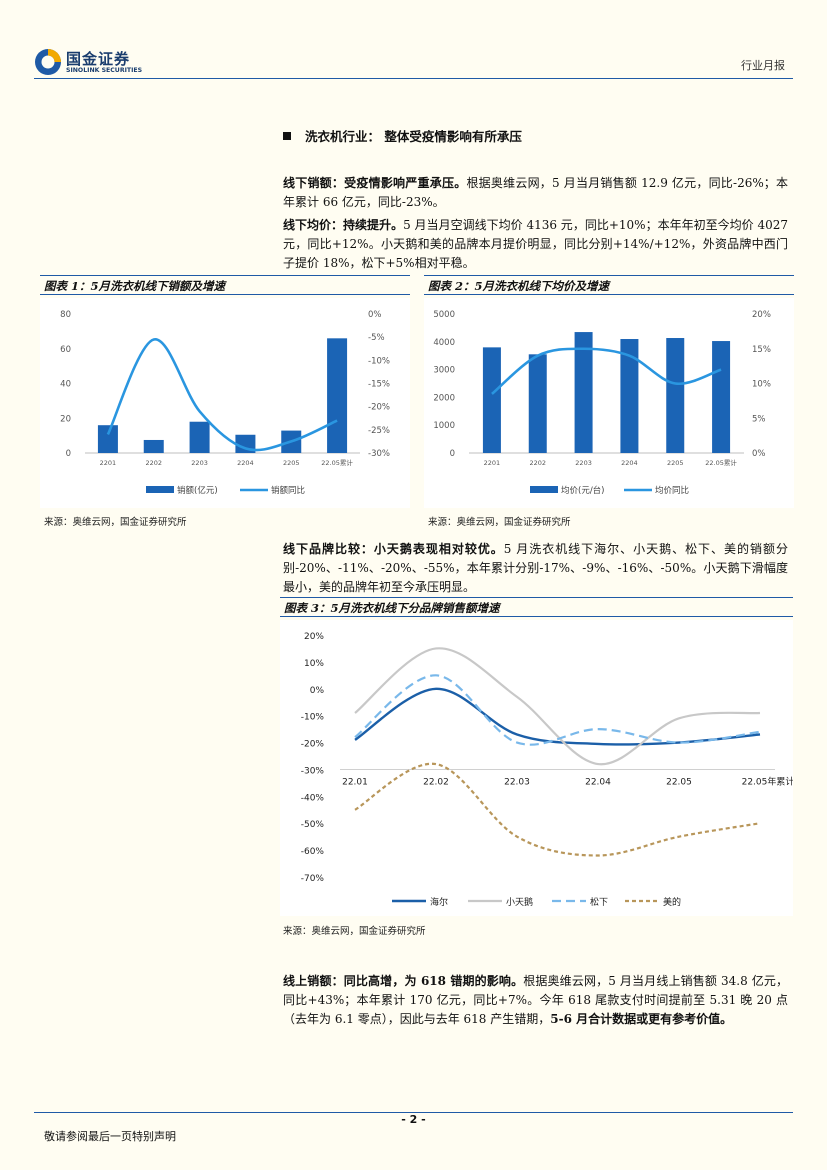 This screenshot has height=1170, width=827. I want to click on y-tick-label: 20%, so click(314, 637).